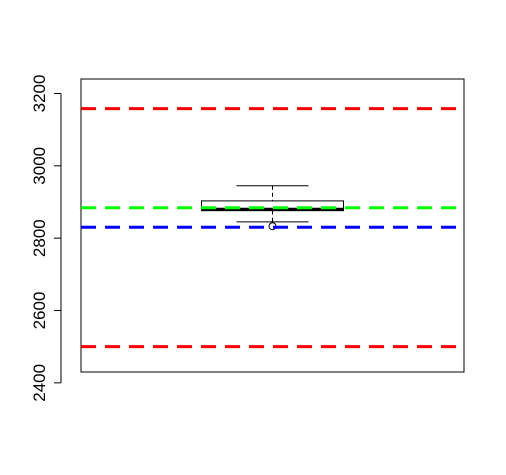 The image size is (506, 475). What do you see at coordinates (39, 311) in the screenshot?
I see `y-tick-label: 2600` at bounding box center [39, 311].